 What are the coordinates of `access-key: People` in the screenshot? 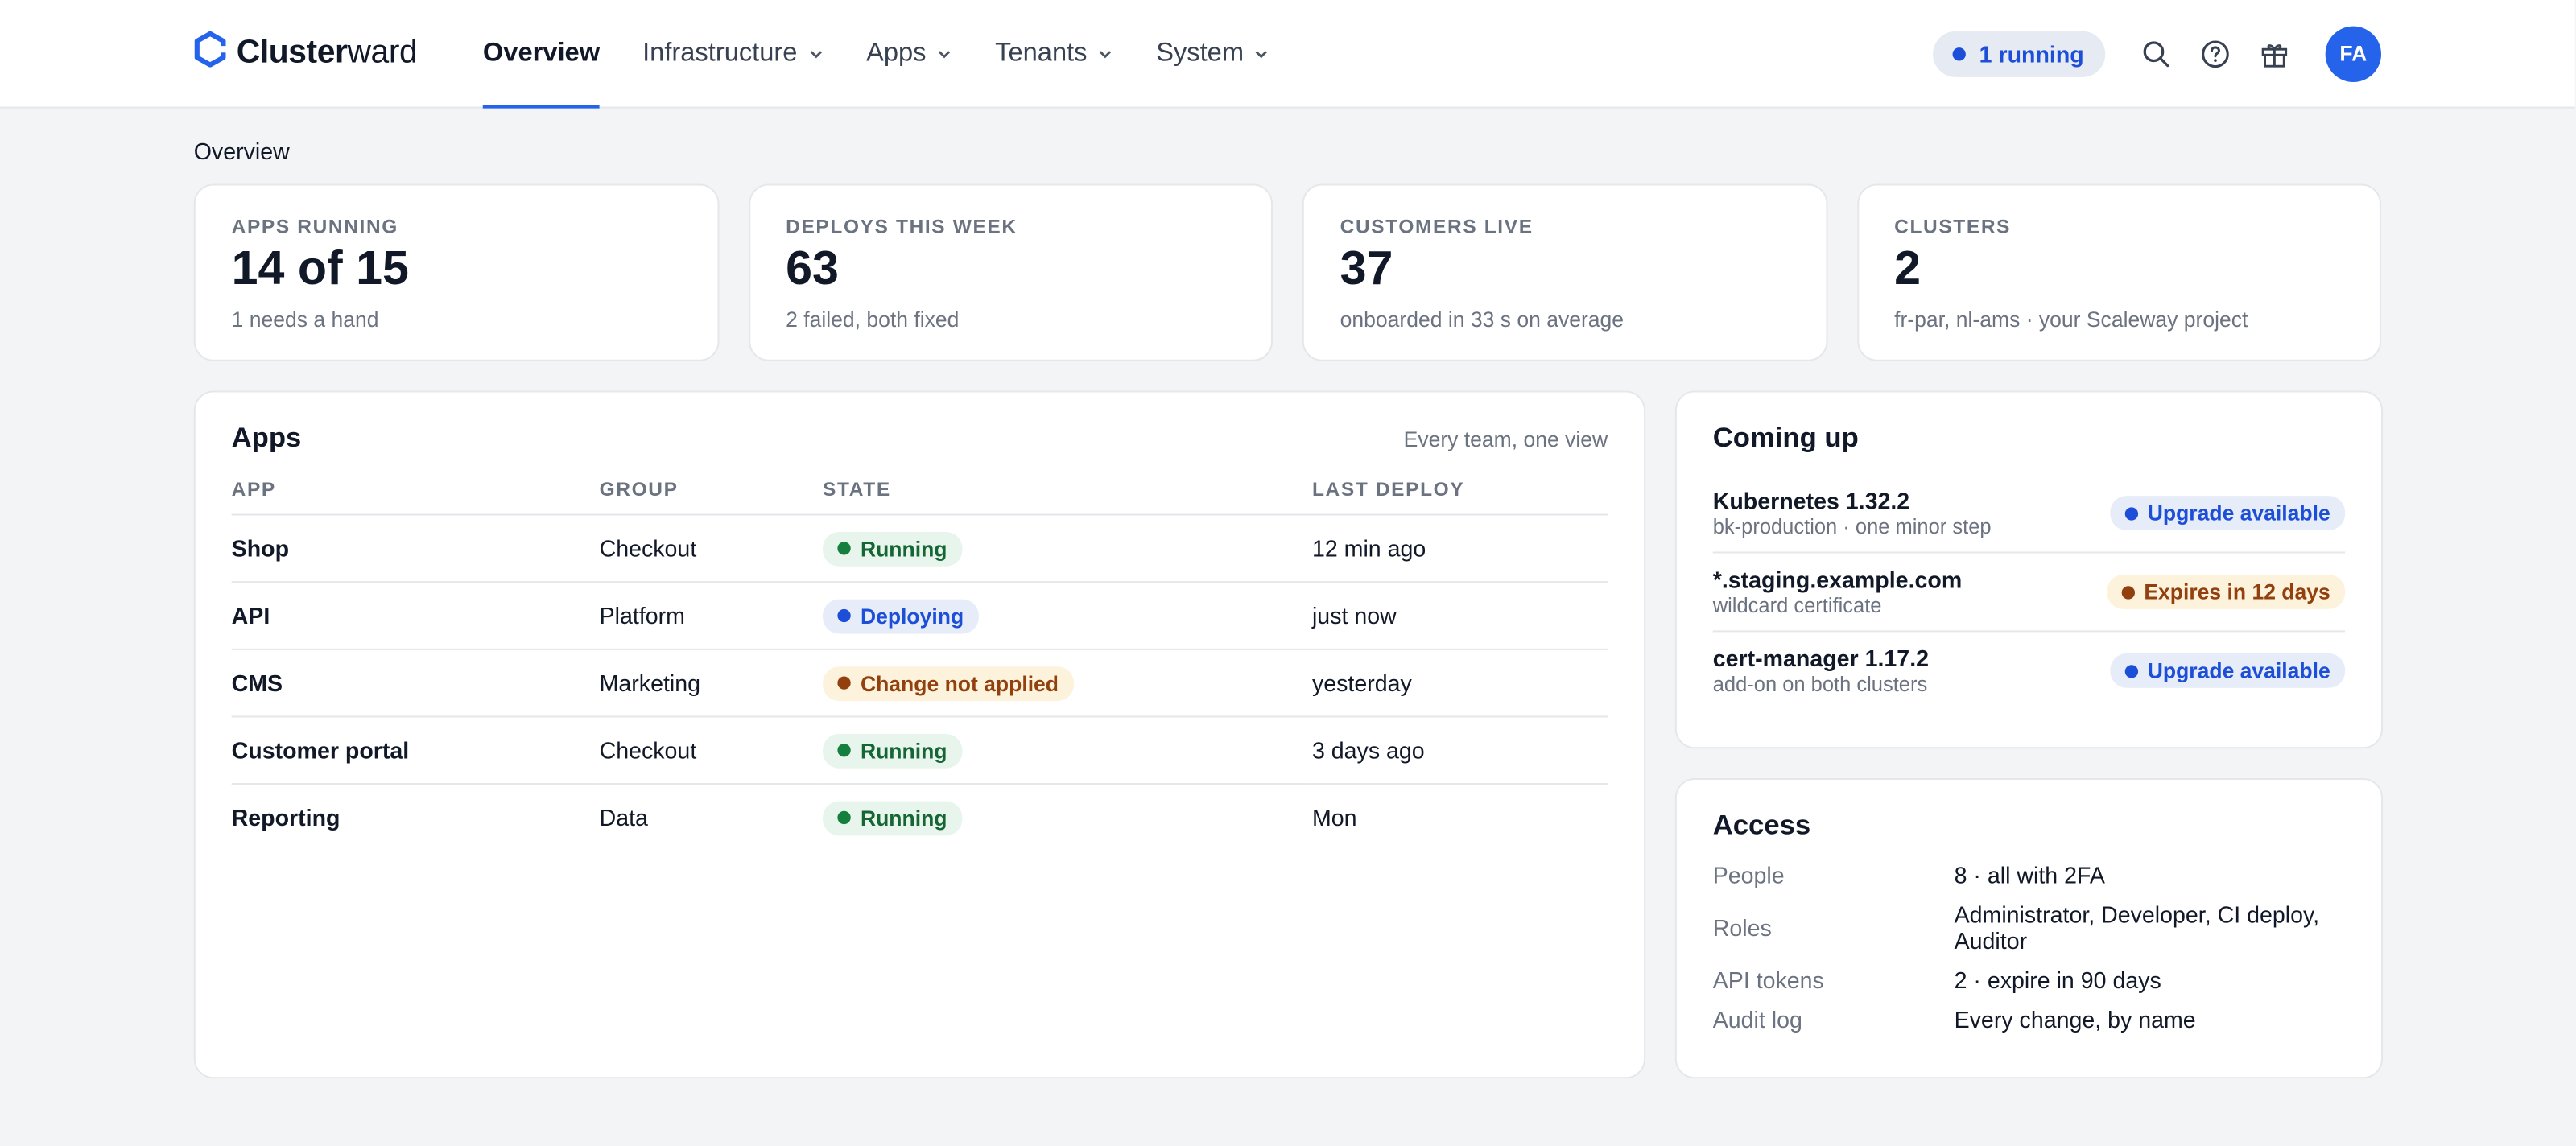 It's located at (1748, 875).